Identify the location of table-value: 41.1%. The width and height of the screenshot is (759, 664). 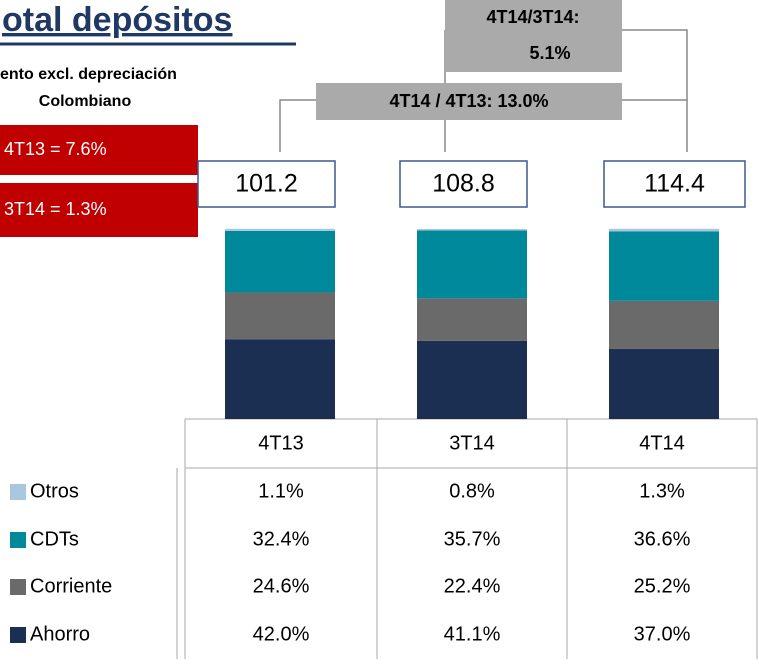
(472, 634).